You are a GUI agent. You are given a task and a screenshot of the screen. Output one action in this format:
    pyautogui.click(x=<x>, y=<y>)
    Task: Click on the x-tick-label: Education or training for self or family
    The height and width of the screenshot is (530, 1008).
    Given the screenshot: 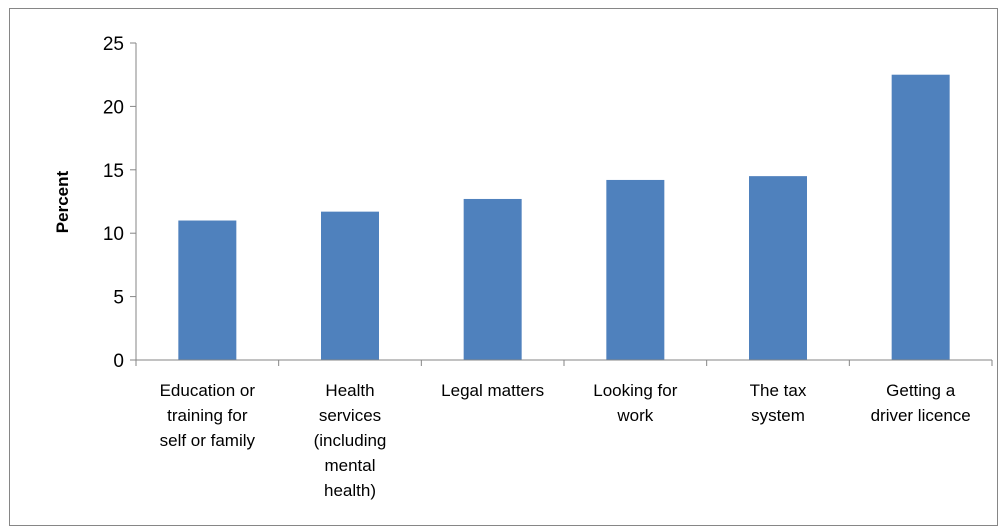 What is the action you would take?
    pyautogui.click(x=208, y=415)
    